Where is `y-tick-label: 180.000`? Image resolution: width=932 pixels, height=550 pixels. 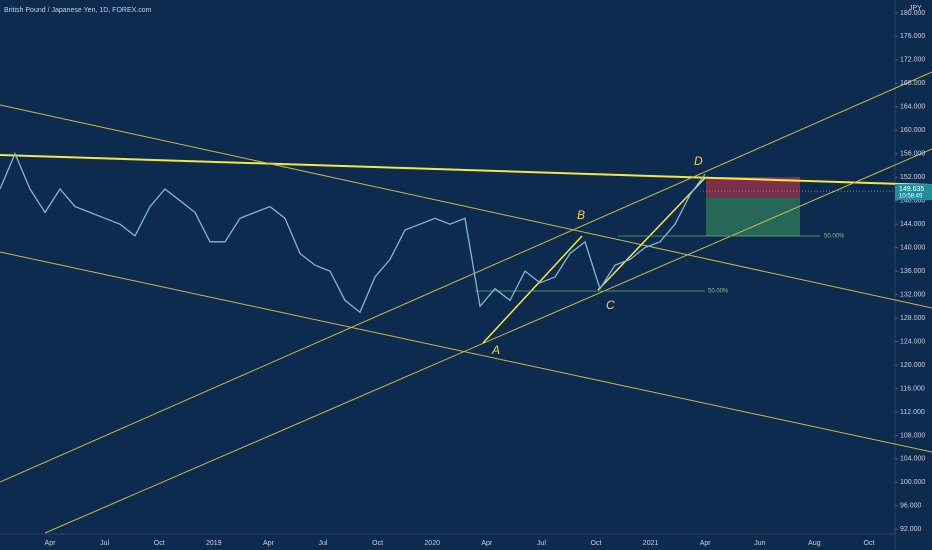
y-tick-label: 180.000 is located at coordinates (912, 13).